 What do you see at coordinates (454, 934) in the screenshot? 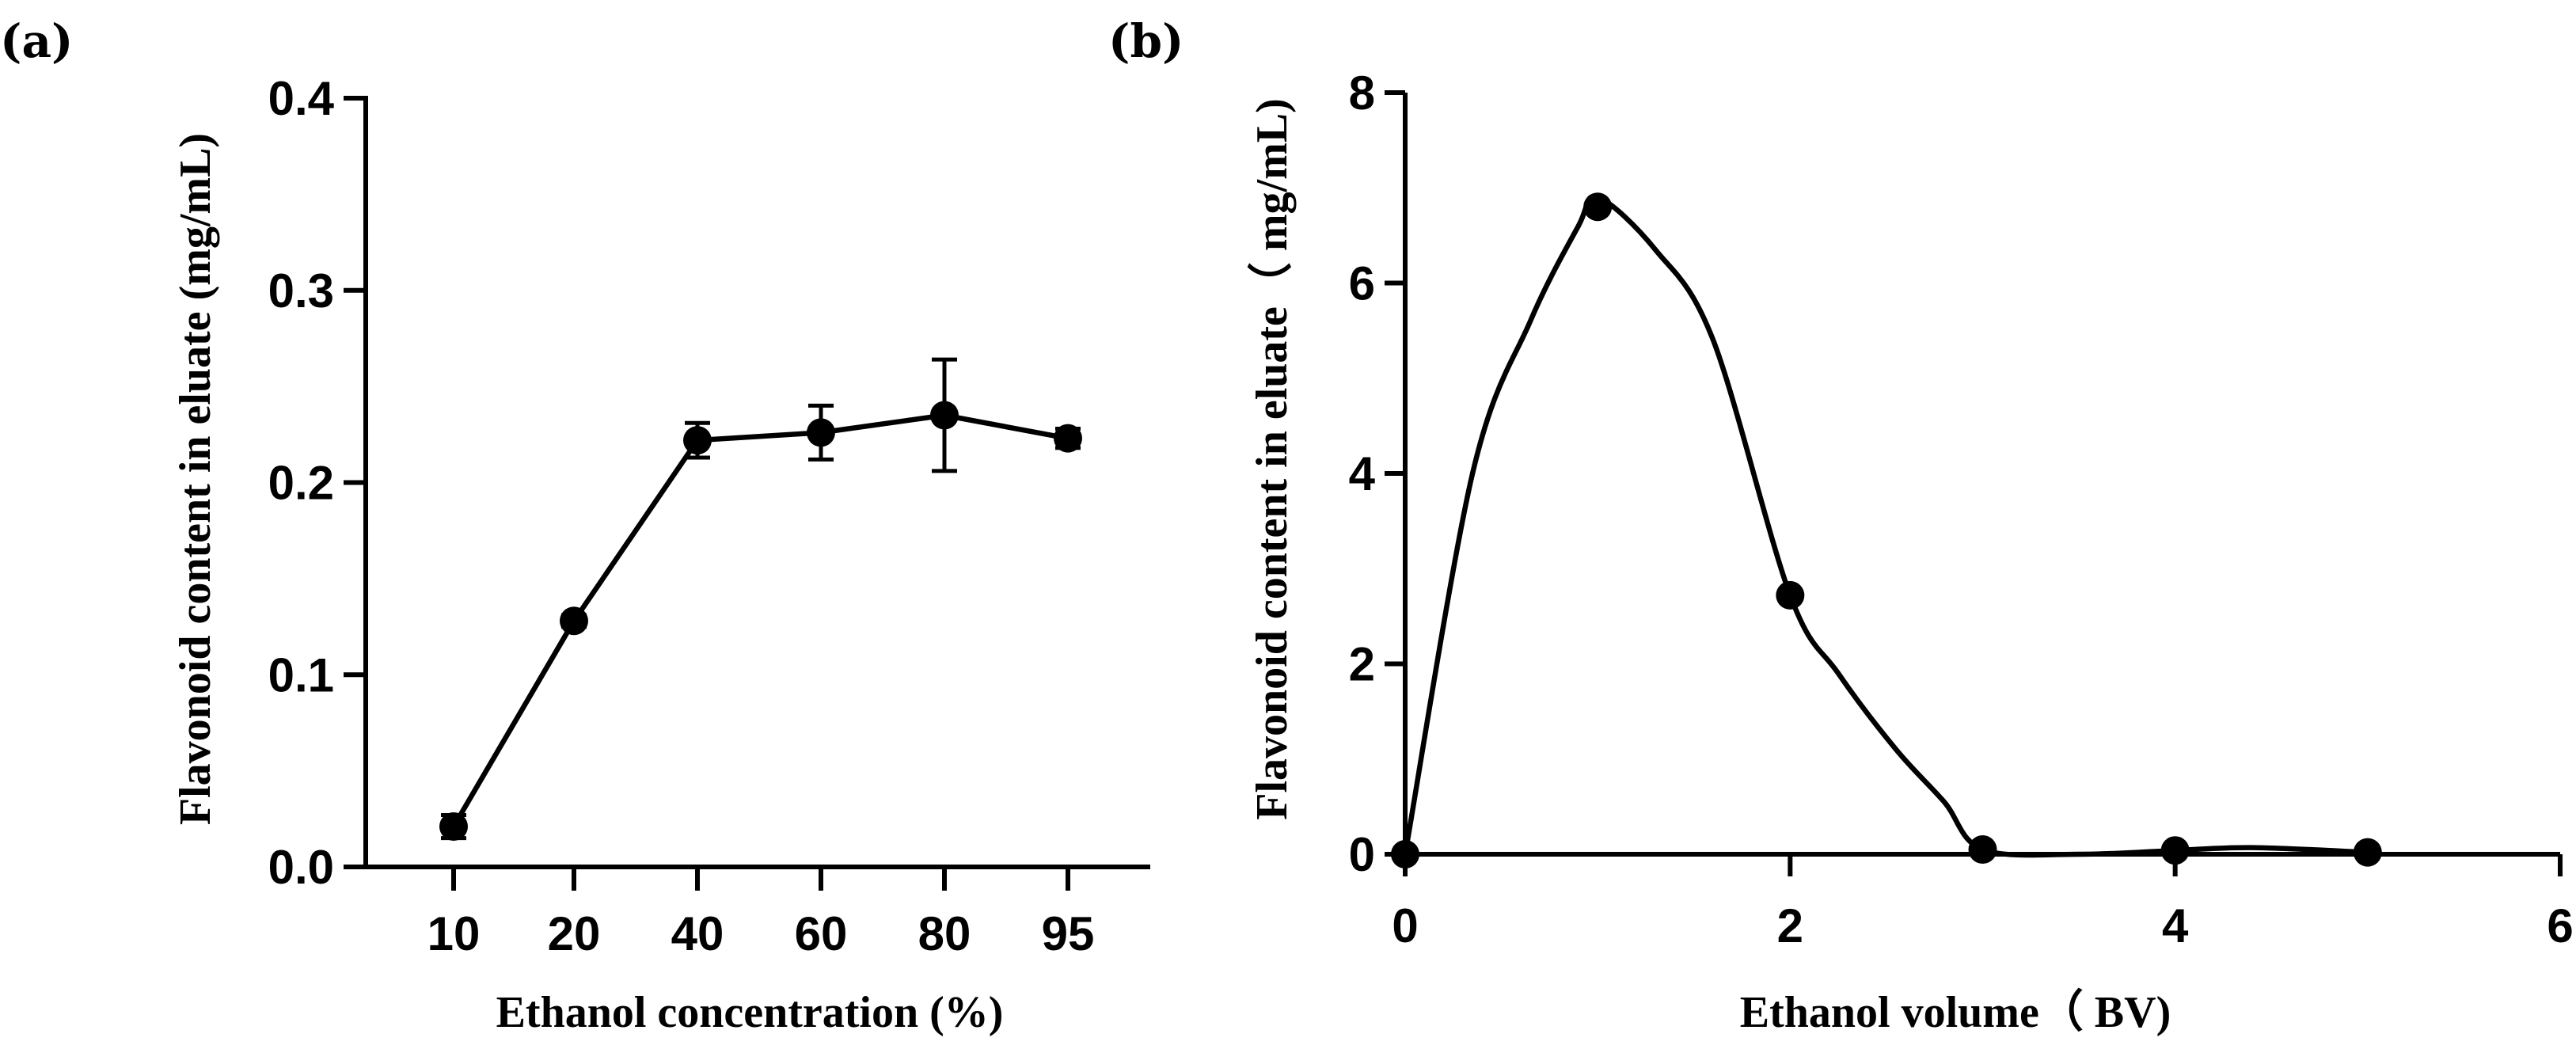
I see `panel-a-x-tick-label: 10` at bounding box center [454, 934].